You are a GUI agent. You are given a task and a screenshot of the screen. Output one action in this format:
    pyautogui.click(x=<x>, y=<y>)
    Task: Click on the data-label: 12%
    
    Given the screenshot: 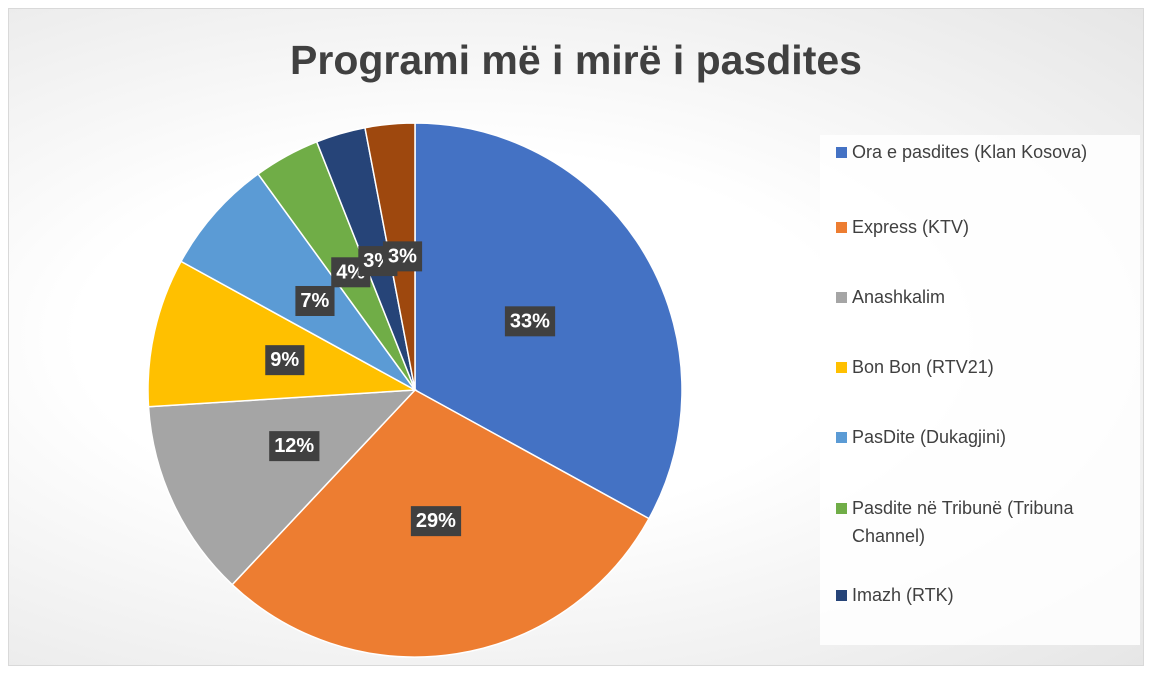 What is the action you would take?
    pyautogui.click(x=294, y=446)
    